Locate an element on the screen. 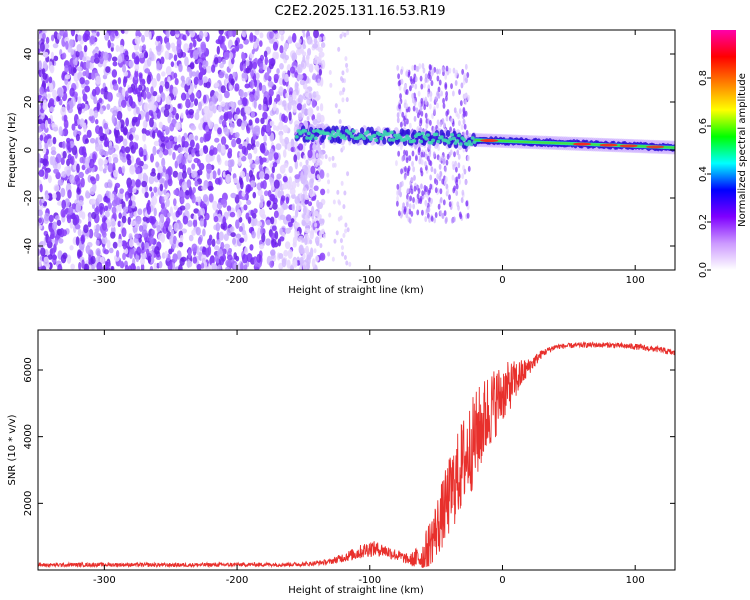 Image resolution: width=750 pixels, height=600 pixels. colorbar-tick-label: 0.8 is located at coordinates (703, 78).